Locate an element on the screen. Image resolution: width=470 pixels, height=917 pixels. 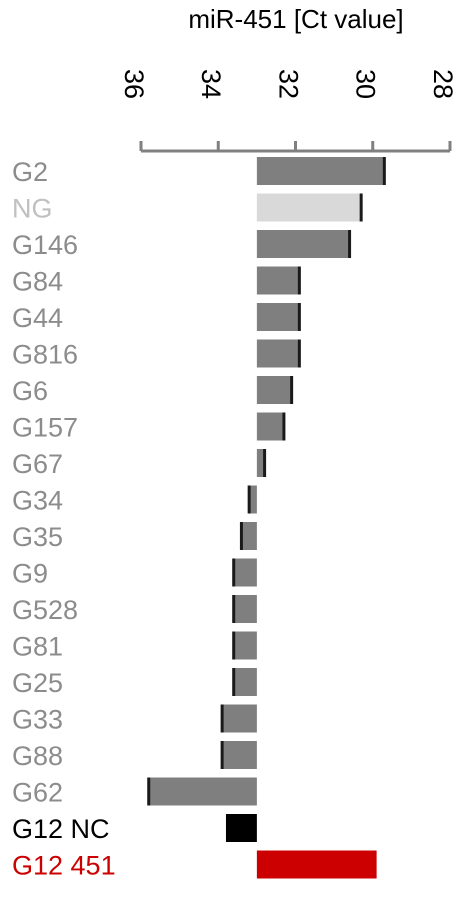
chart-title: miR-451 [Ct value] is located at coordinates (295, 19).